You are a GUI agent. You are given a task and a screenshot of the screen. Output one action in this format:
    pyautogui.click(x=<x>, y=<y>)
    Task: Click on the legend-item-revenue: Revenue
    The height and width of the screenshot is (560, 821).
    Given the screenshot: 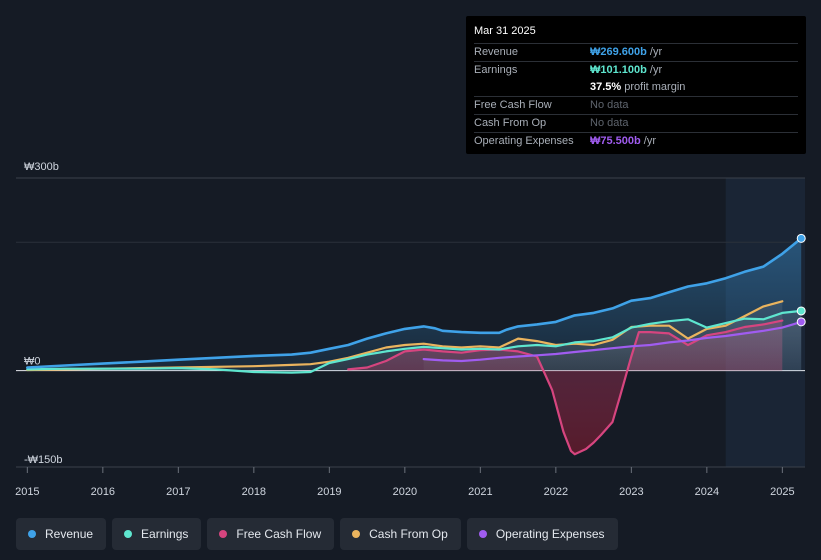 What is the action you would take?
    pyautogui.click(x=61, y=534)
    